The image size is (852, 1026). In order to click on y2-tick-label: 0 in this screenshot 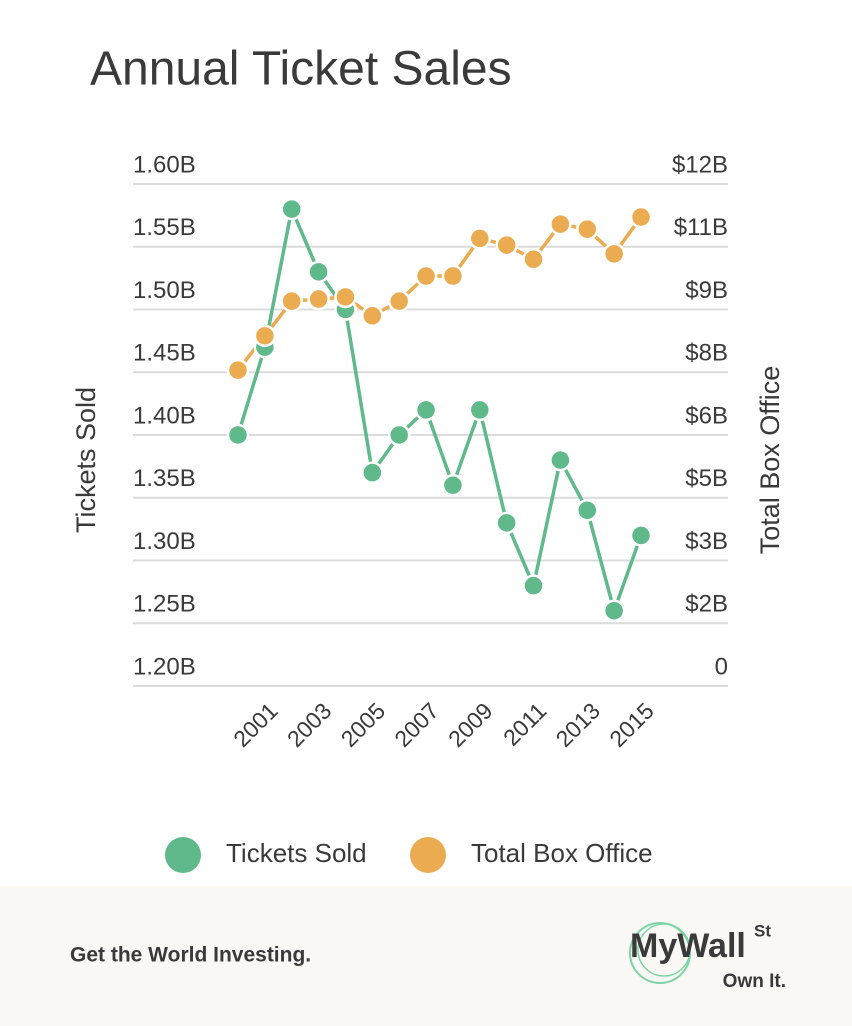, I will do `click(721, 666)`.